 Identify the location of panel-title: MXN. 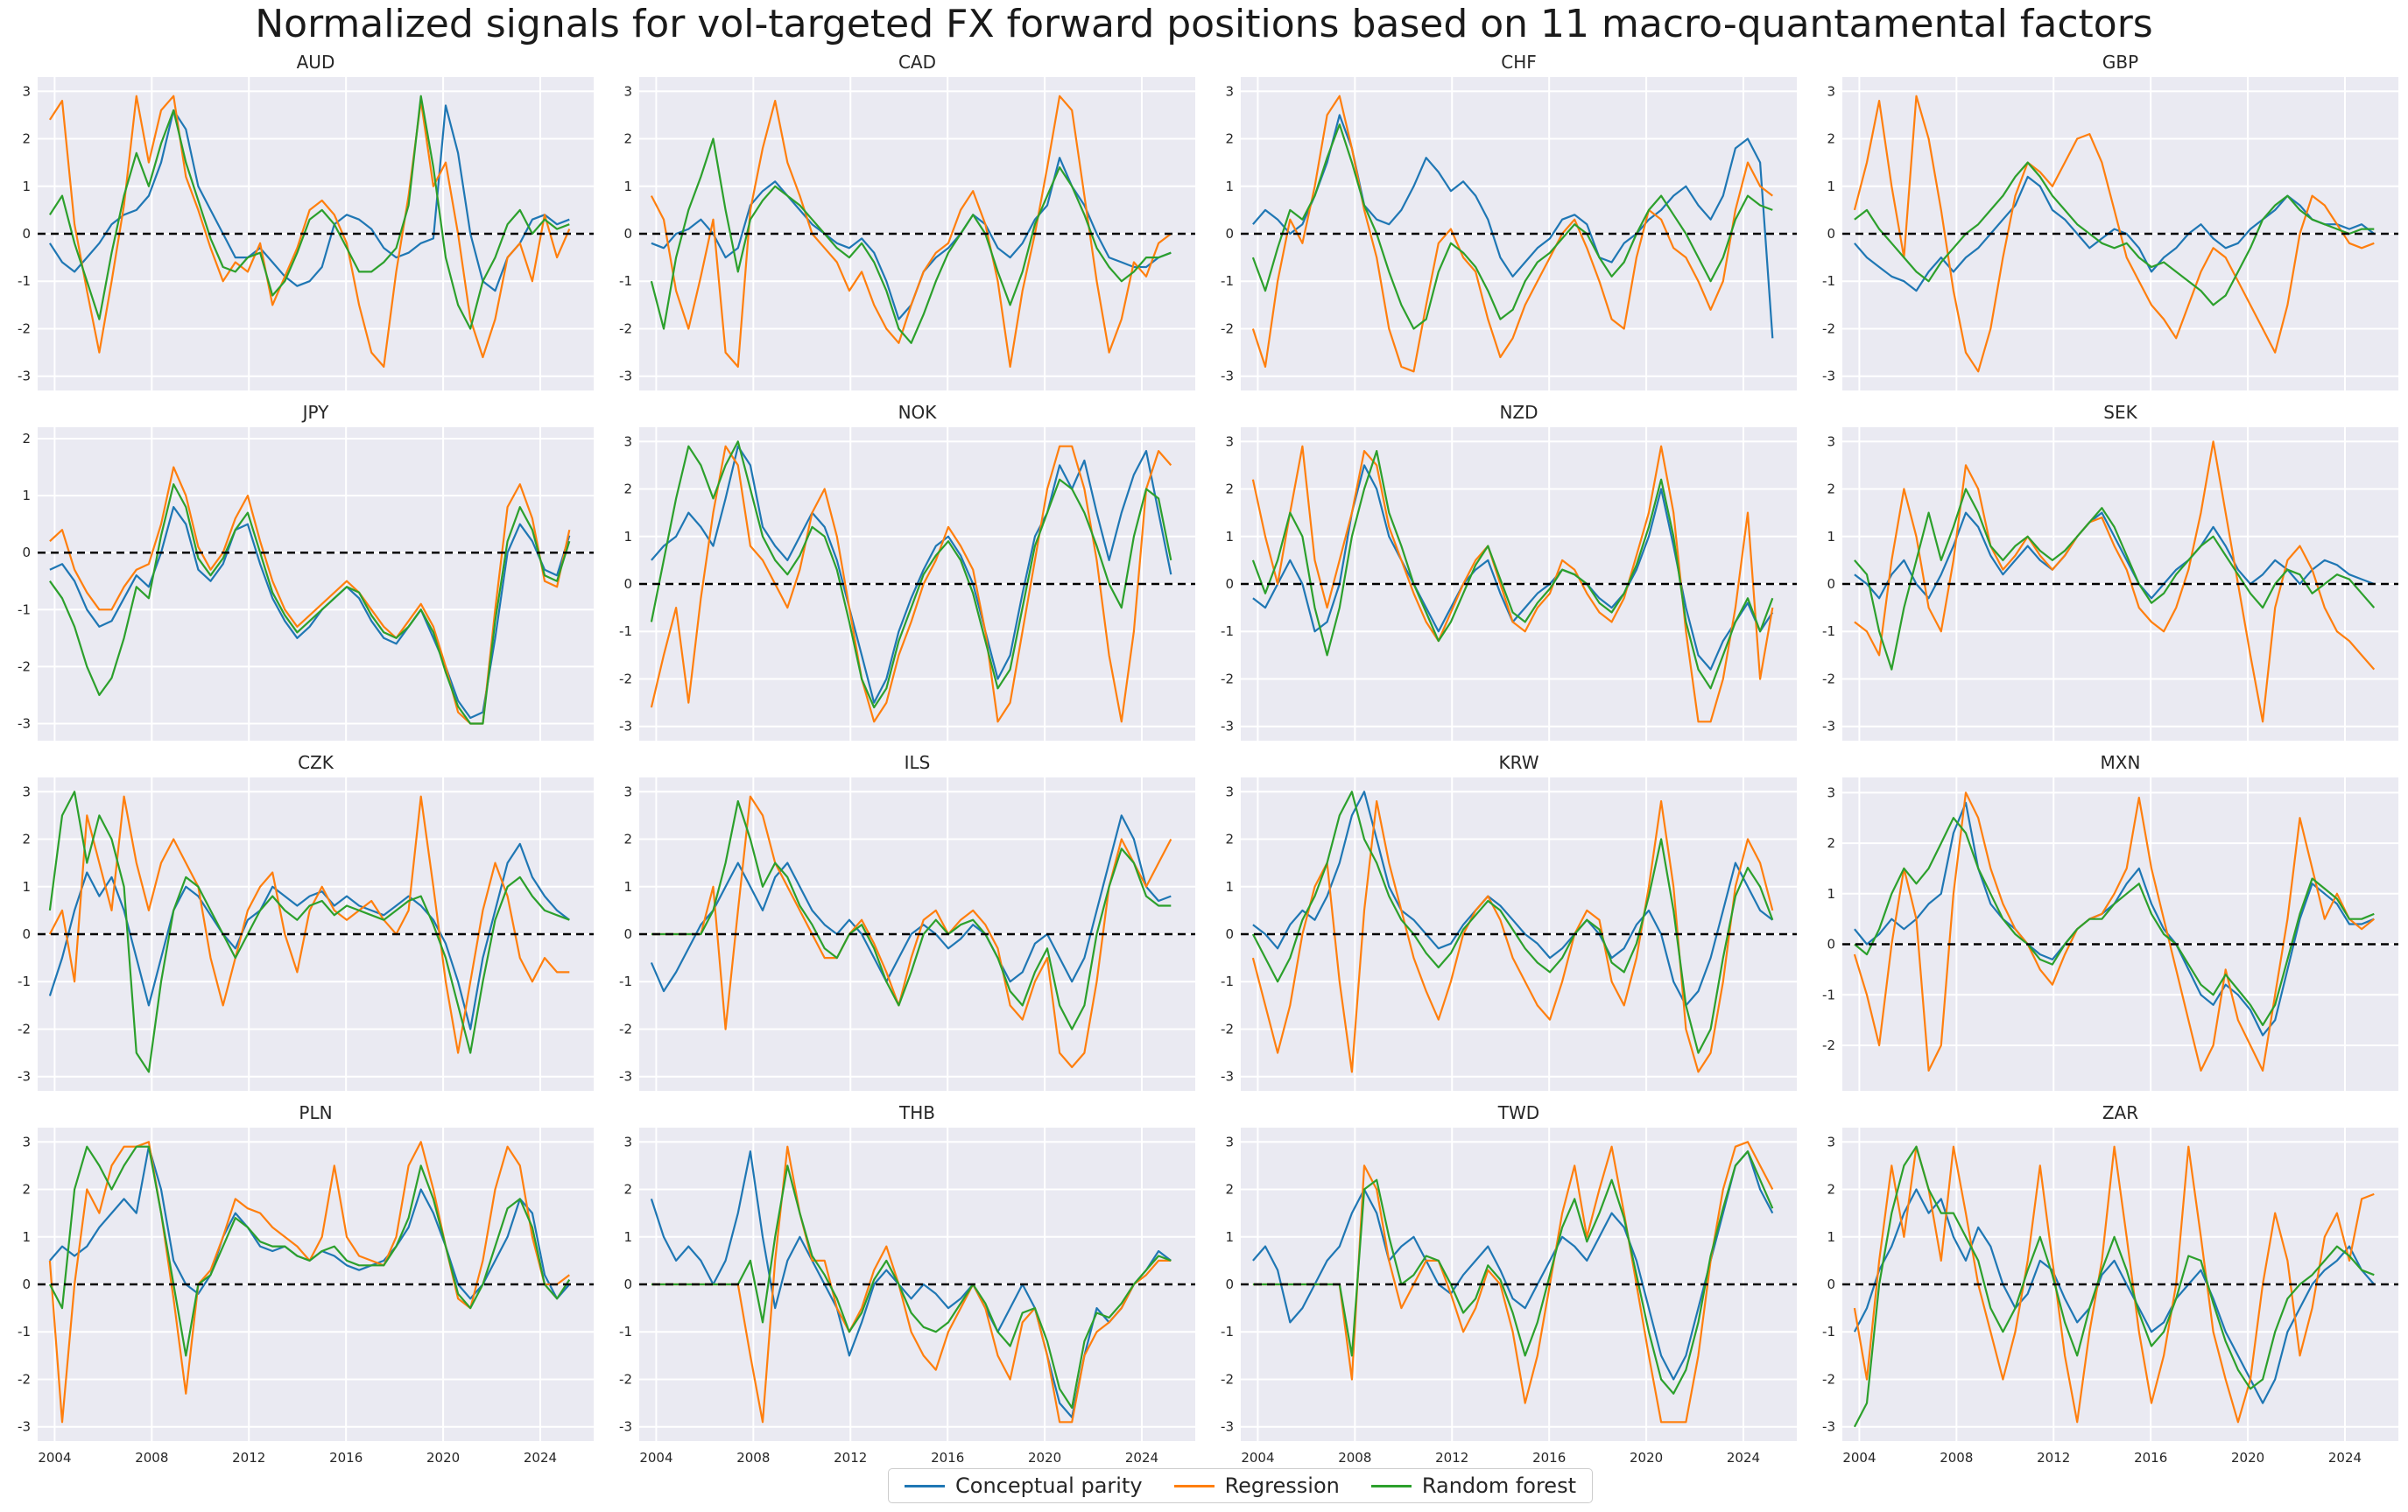
(2121, 762).